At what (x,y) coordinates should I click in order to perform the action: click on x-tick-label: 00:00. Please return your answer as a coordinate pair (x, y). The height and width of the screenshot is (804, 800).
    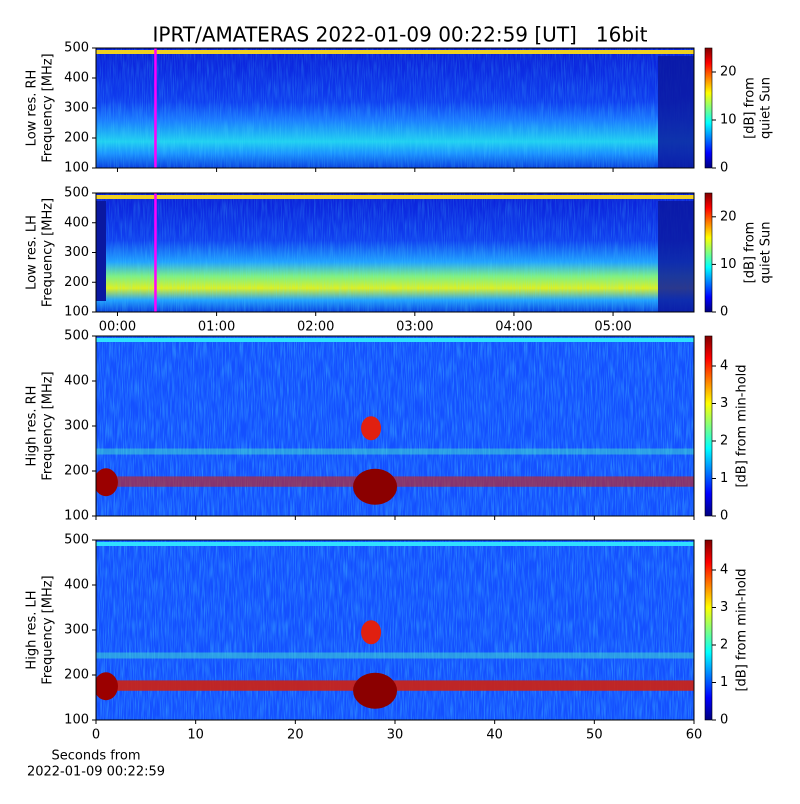
    Looking at the image, I should click on (117, 327).